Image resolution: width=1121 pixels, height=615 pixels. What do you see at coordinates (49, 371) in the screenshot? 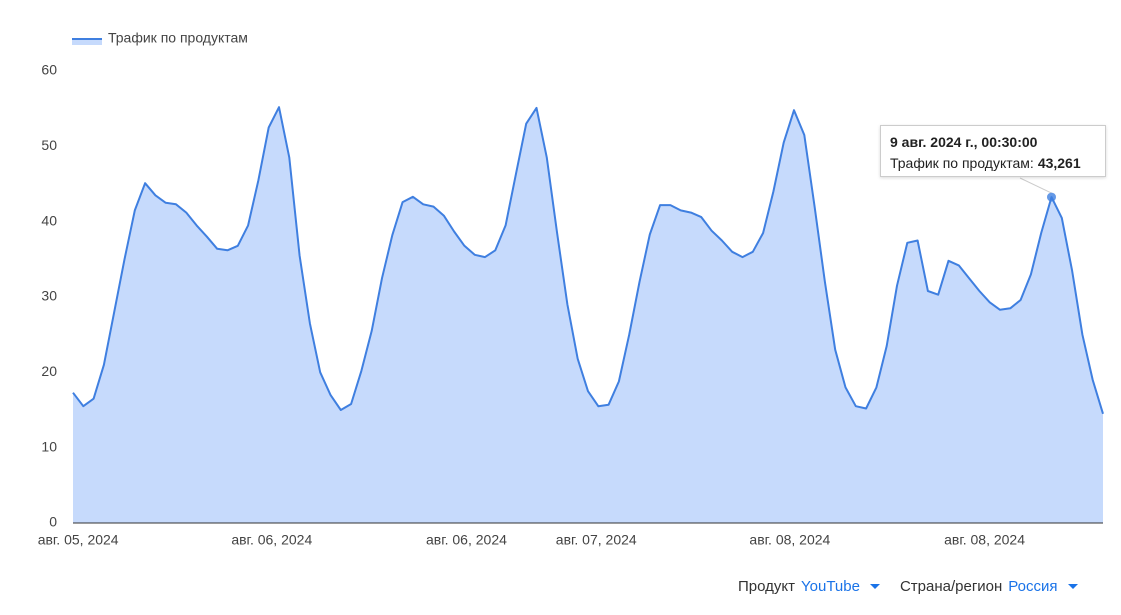
I see `y-tick-label: 20` at bounding box center [49, 371].